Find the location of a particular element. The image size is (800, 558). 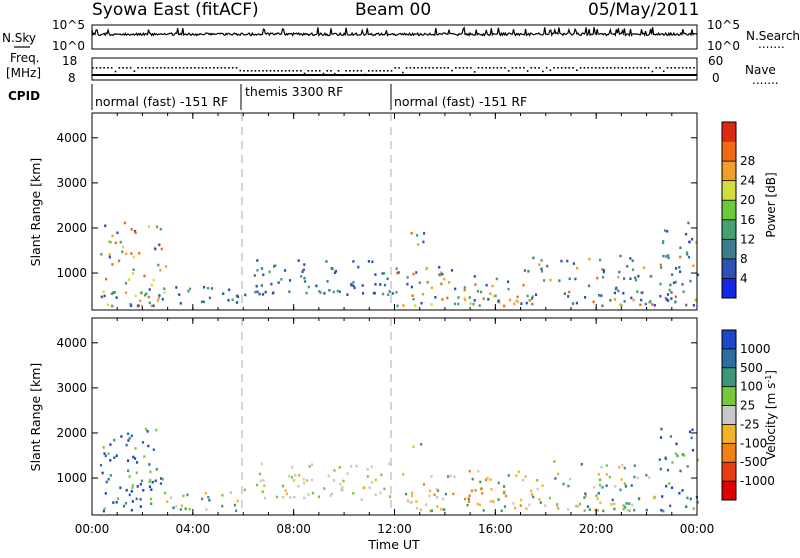

power-colorbar-label: Power [dB] is located at coordinates (771, 204).